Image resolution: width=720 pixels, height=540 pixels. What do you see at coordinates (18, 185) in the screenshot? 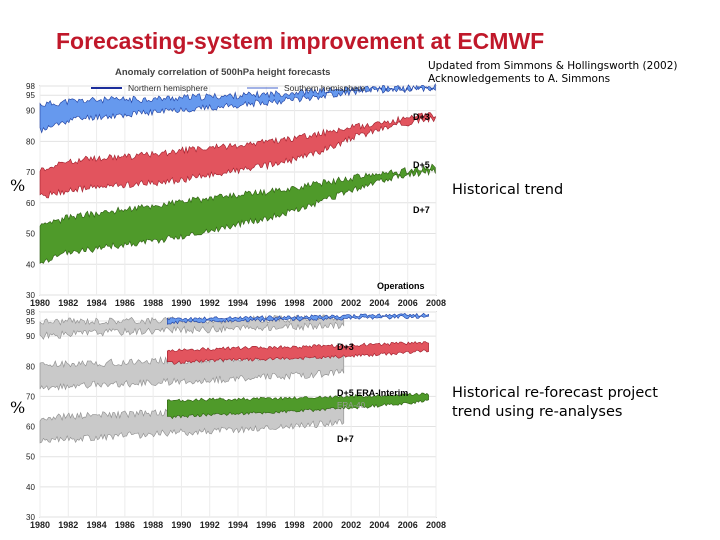
I see `y-axis-unit-top: %` at bounding box center [18, 185].